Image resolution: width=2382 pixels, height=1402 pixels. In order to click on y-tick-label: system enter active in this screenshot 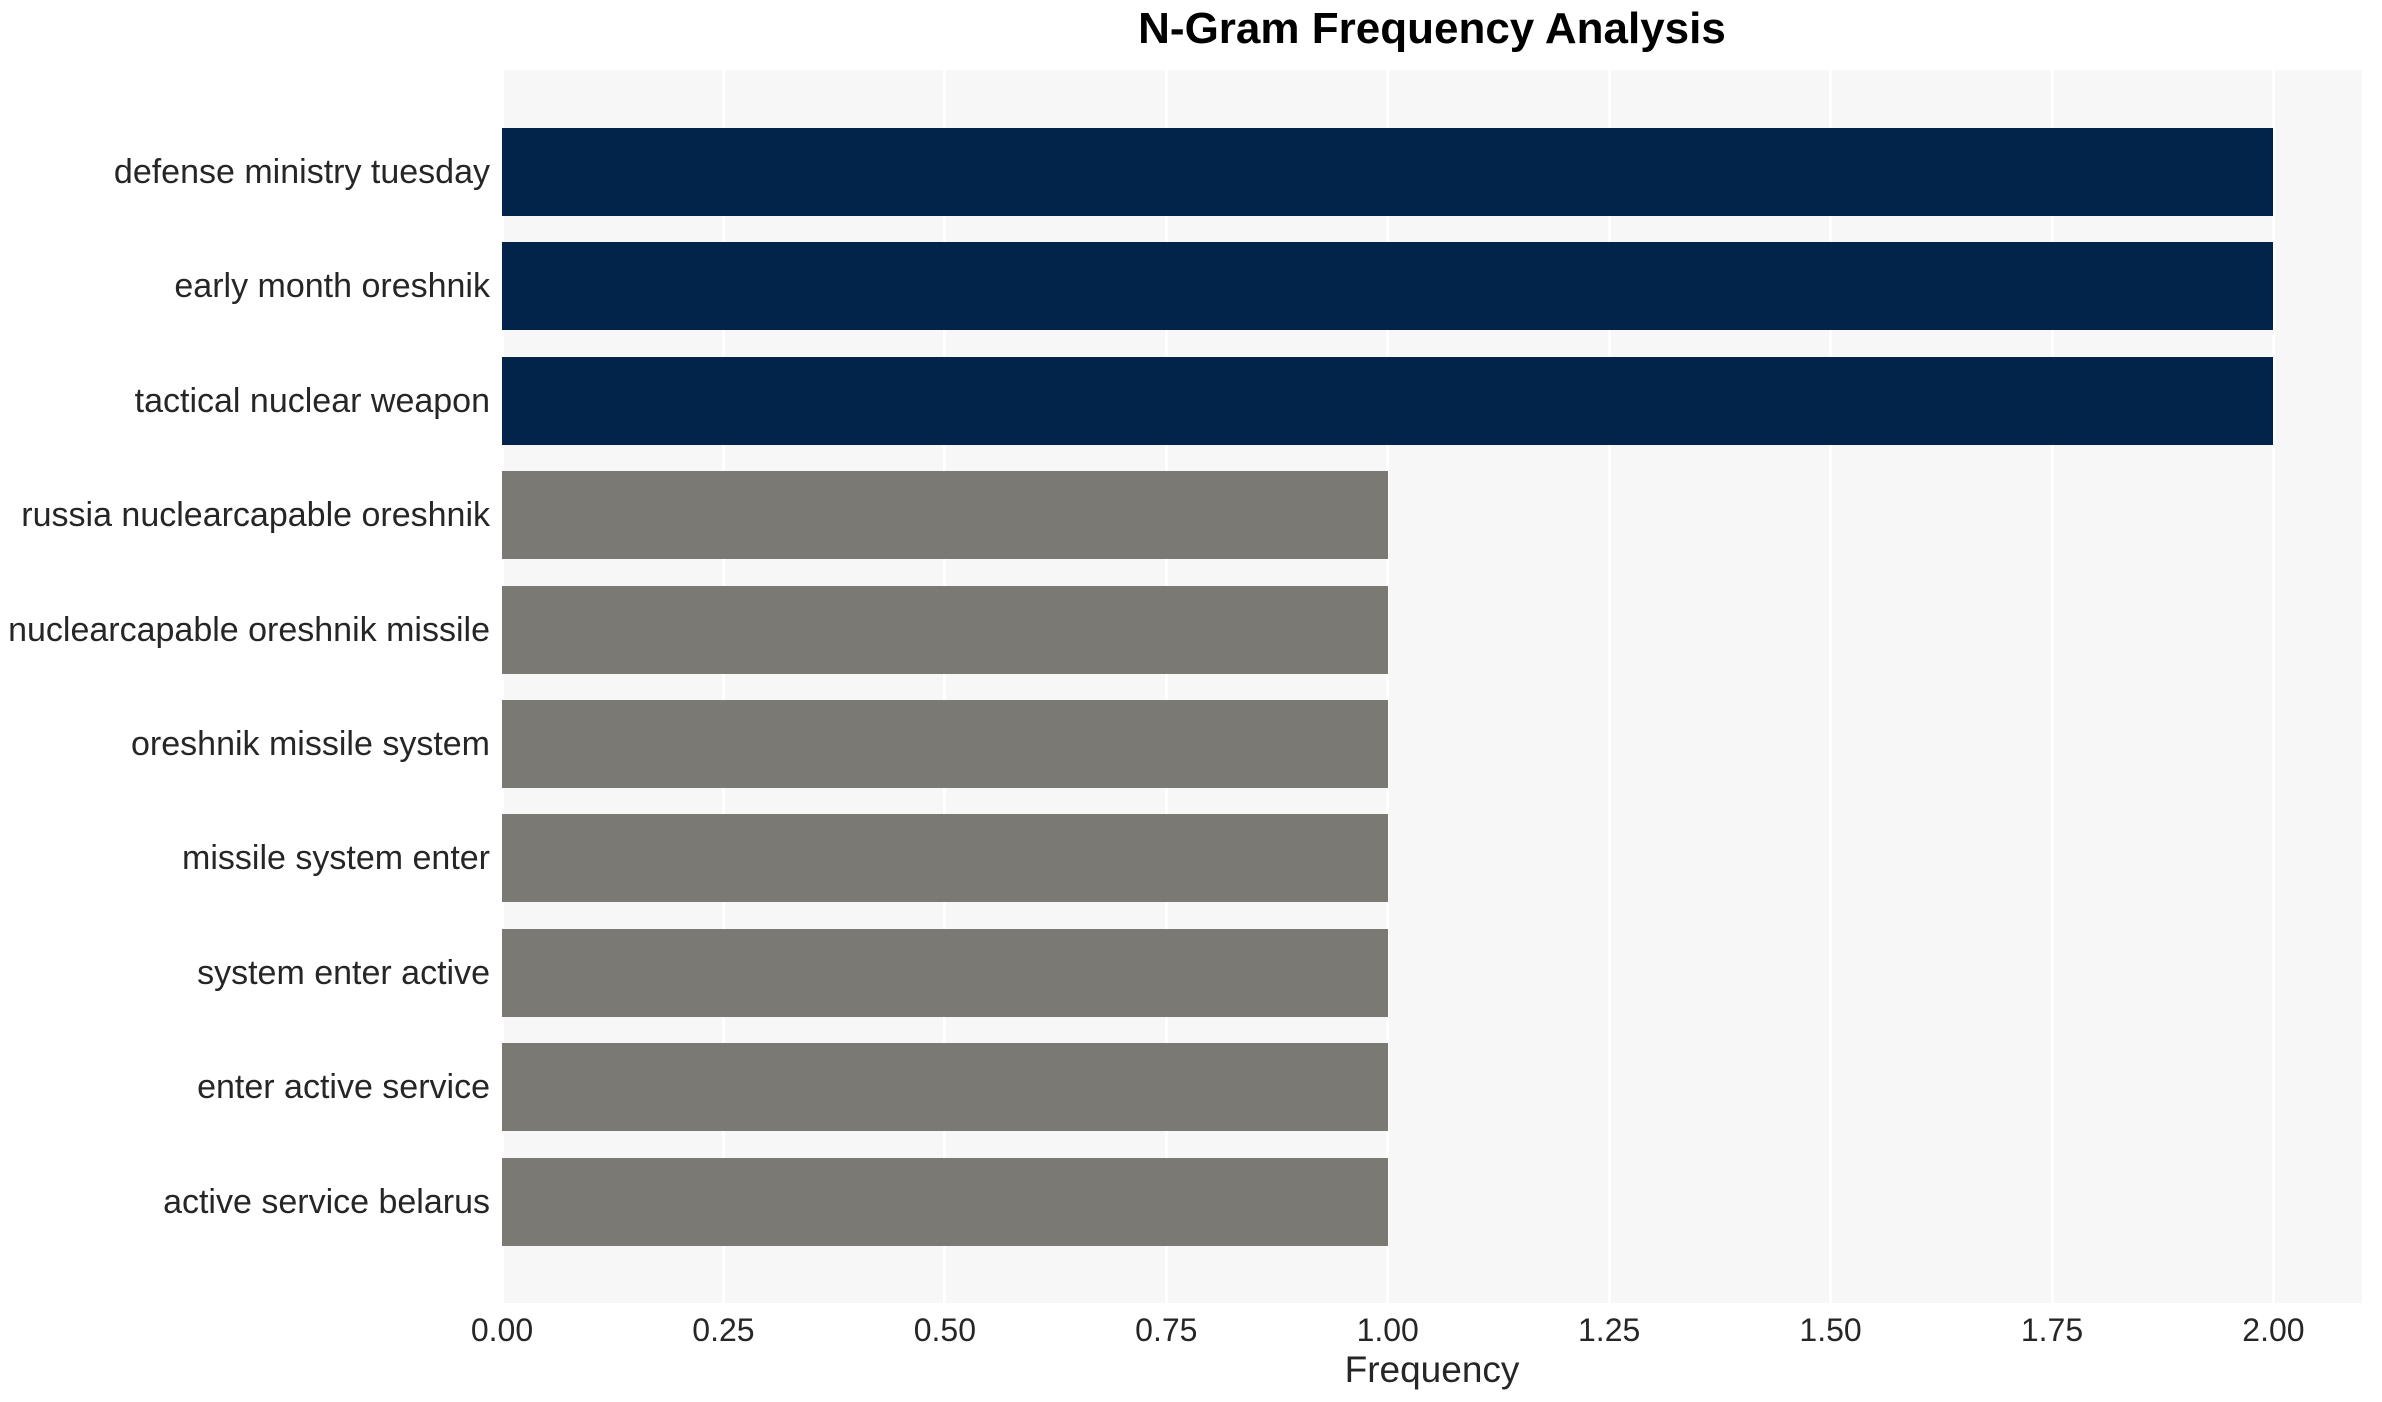, I will do `click(343, 972)`.